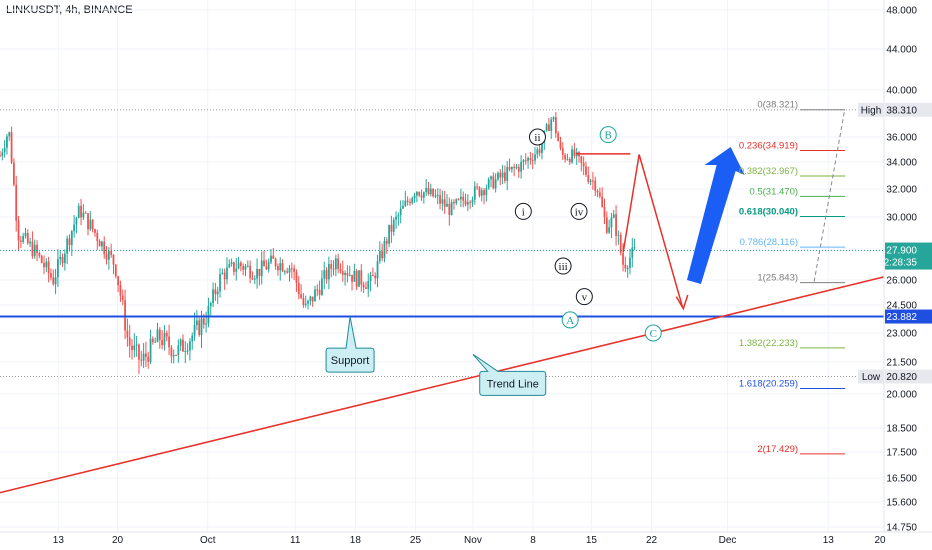 Image resolution: width=932 pixels, height=550 pixels. I want to click on time-tick-label: Dec, so click(728, 540).